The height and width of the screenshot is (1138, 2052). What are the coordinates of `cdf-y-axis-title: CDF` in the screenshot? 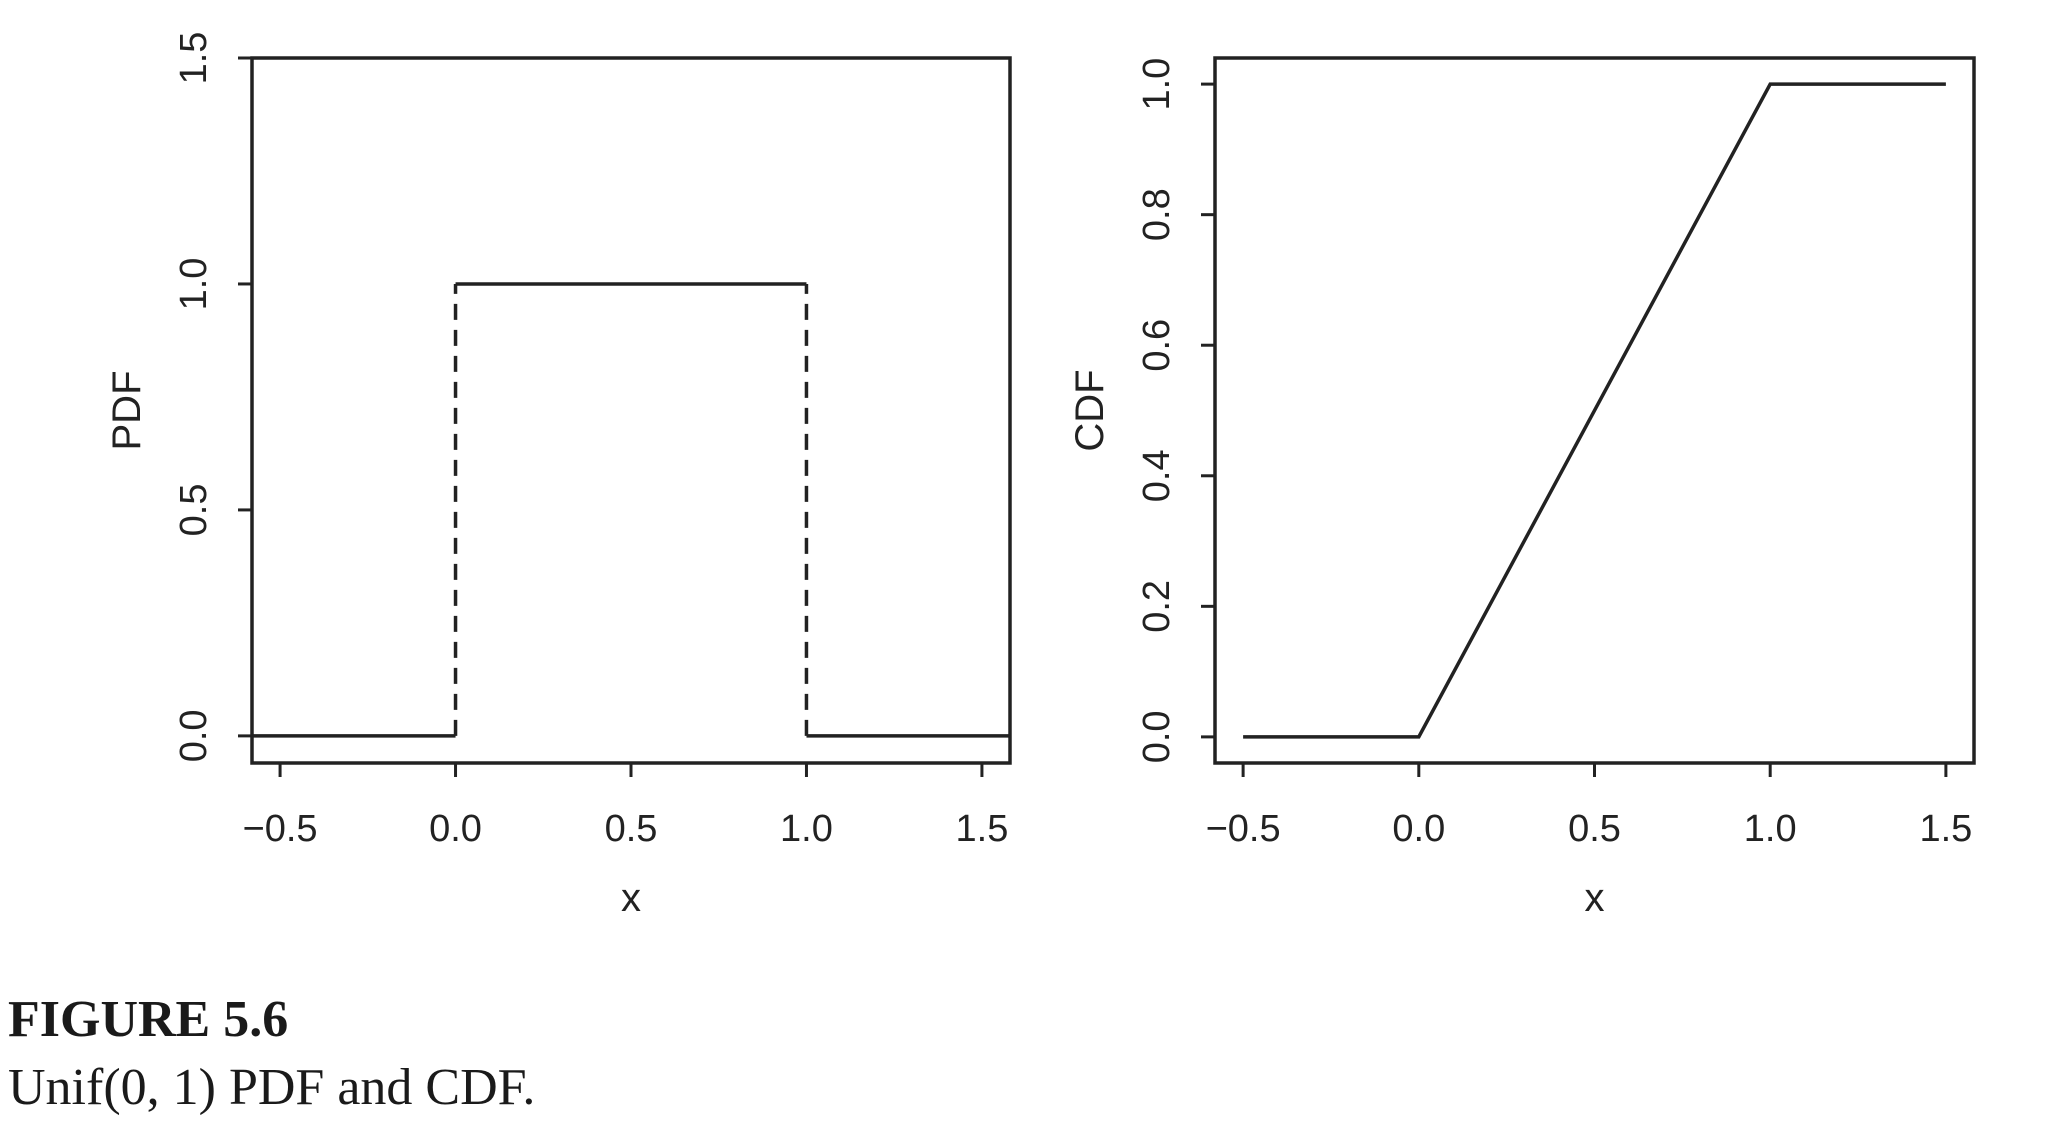 It's located at (1090, 410).